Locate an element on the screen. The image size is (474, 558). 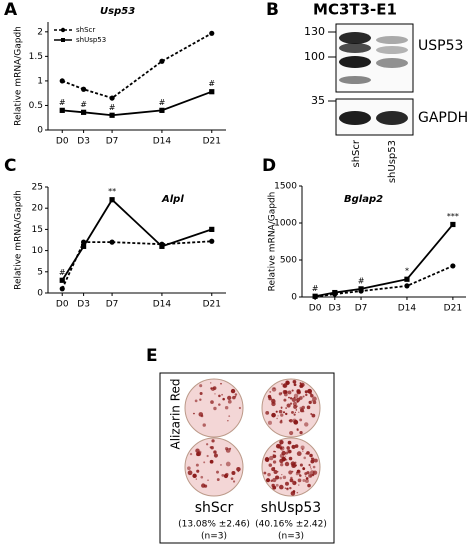
panel-label: A is located at coordinates (11, 10).